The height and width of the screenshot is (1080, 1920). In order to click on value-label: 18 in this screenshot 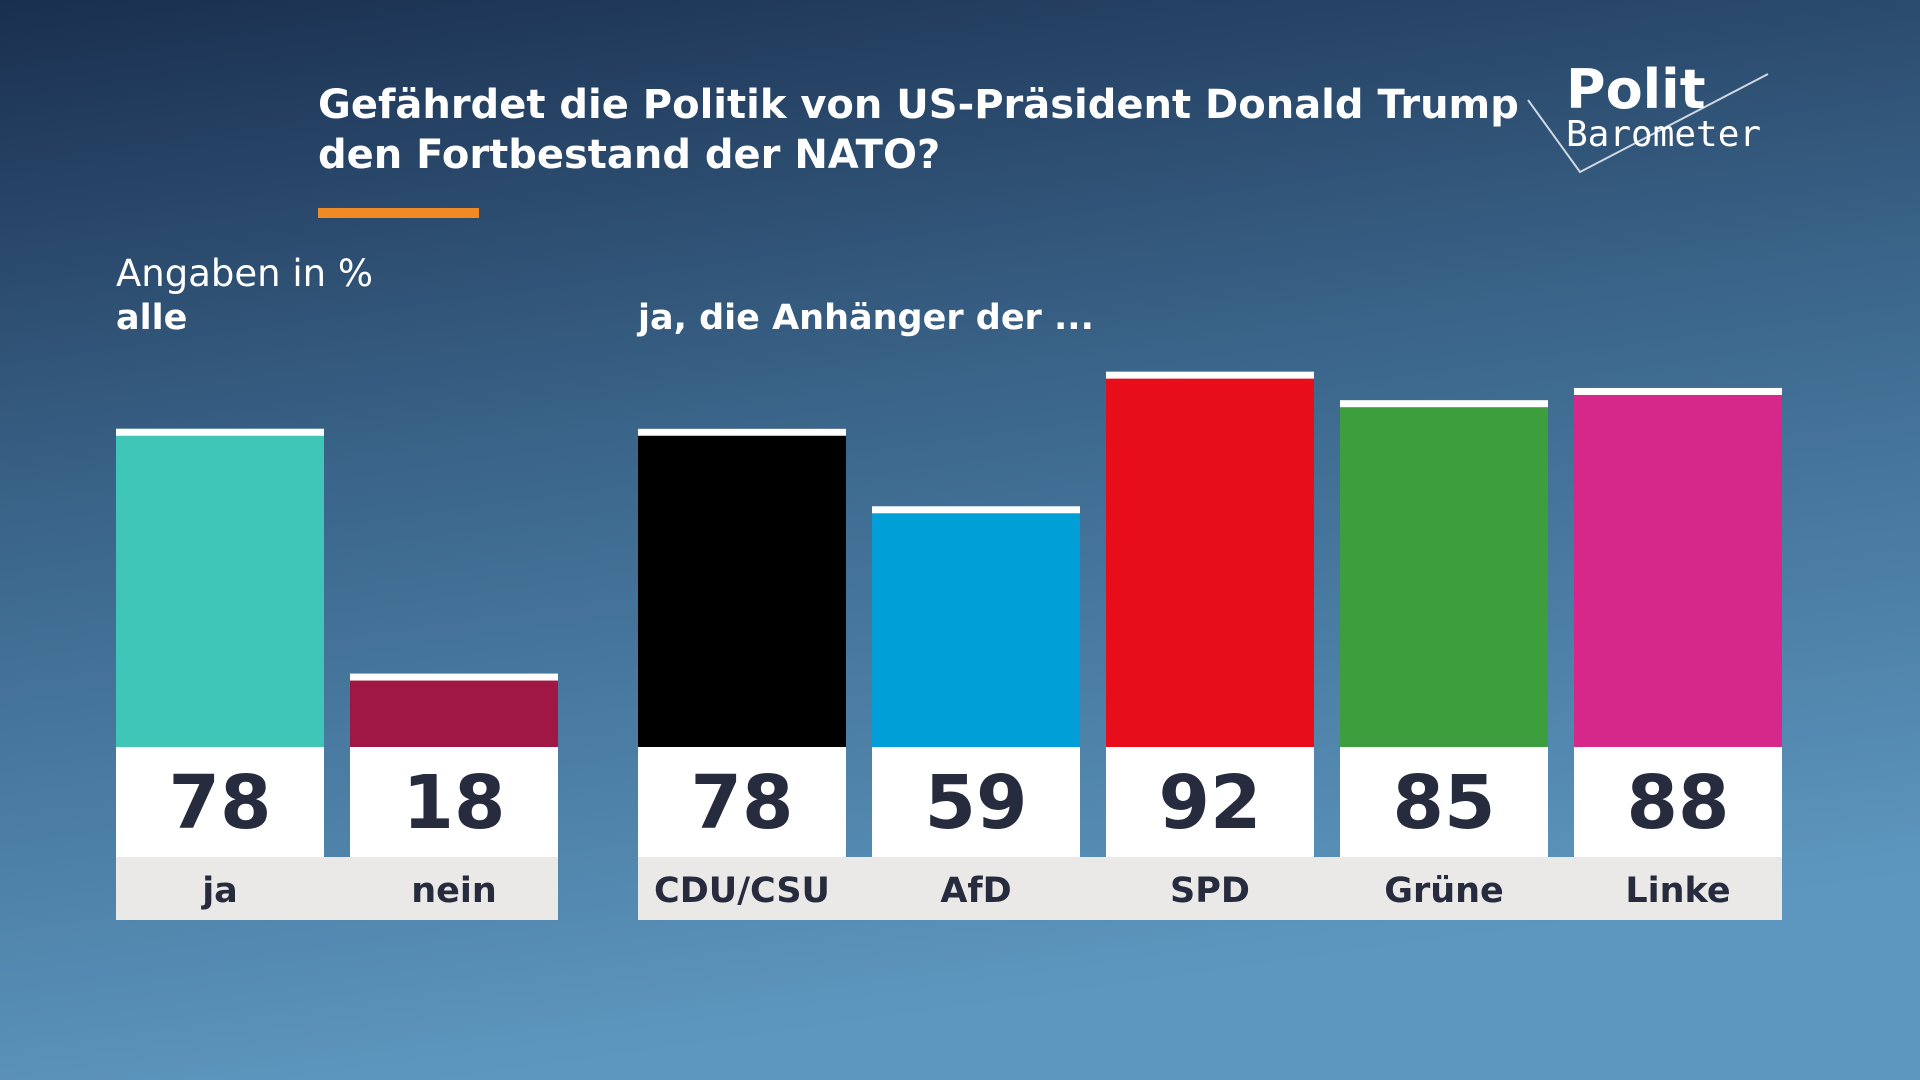, I will do `click(454, 803)`.